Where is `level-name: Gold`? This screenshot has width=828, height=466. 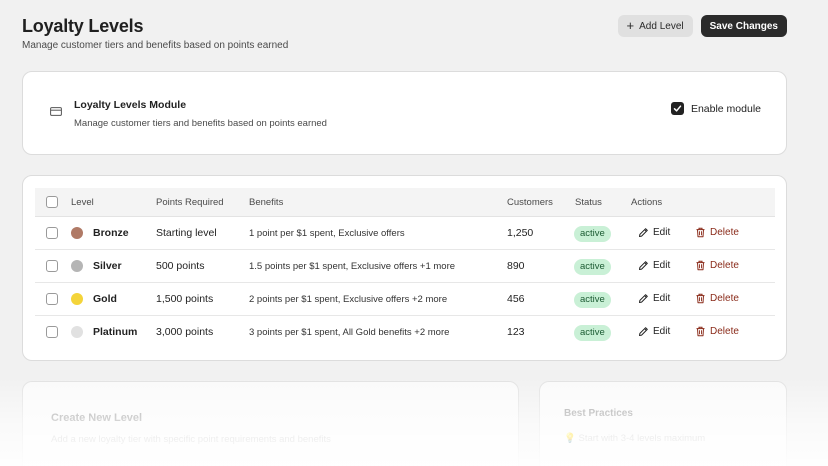 level-name: Gold is located at coordinates (105, 299).